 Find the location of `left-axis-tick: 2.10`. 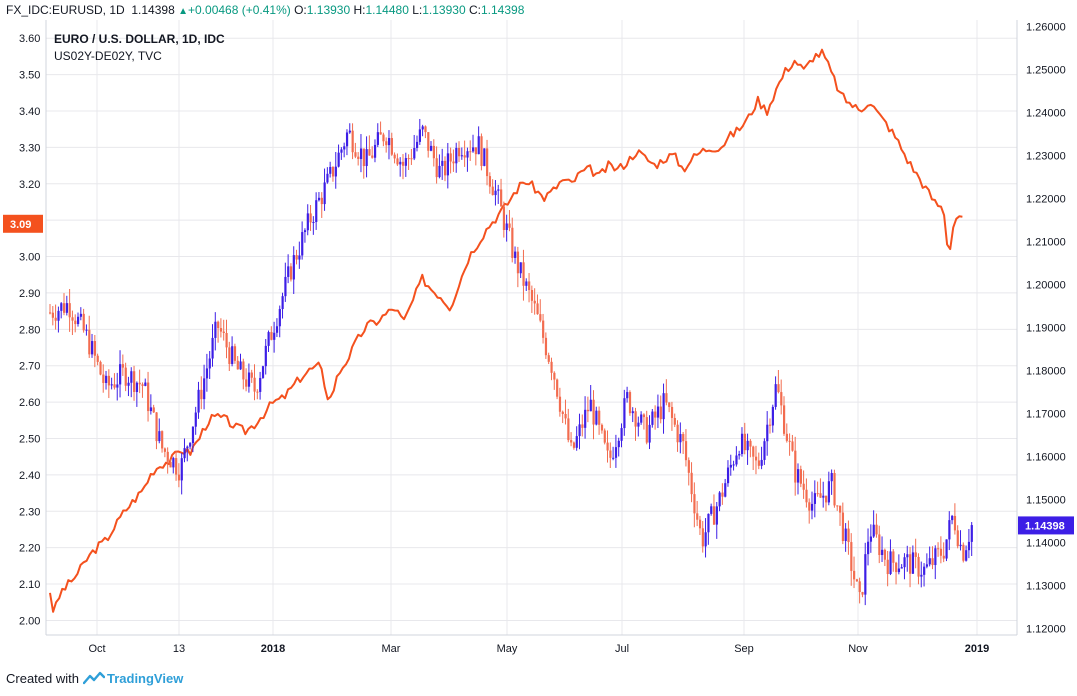

left-axis-tick: 2.10 is located at coordinates (29, 585).